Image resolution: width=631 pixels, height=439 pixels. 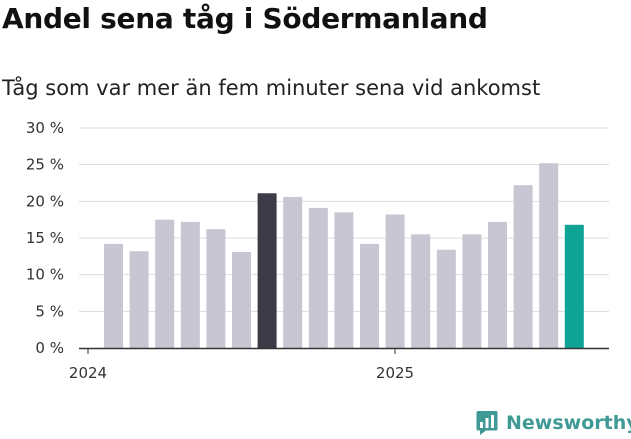 What do you see at coordinates (487, 423) in the screenshot?
I see `bar-chart-speech-bubble-icon` at bounding box center [487, 423].